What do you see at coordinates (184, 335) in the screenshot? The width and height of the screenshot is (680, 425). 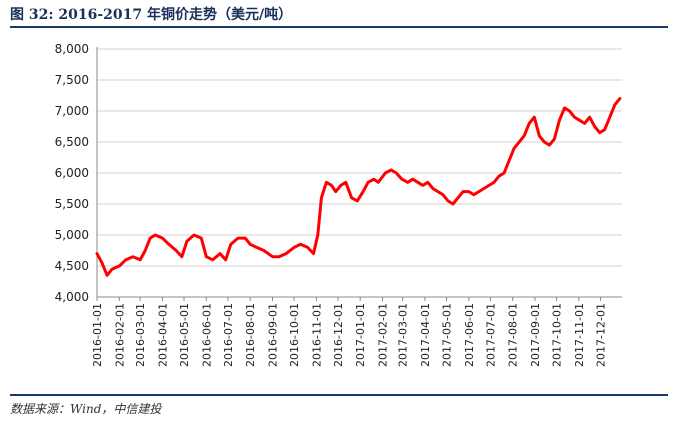 I see `x-tick-label: 2016-05-01` at bounding box center [184, 335].